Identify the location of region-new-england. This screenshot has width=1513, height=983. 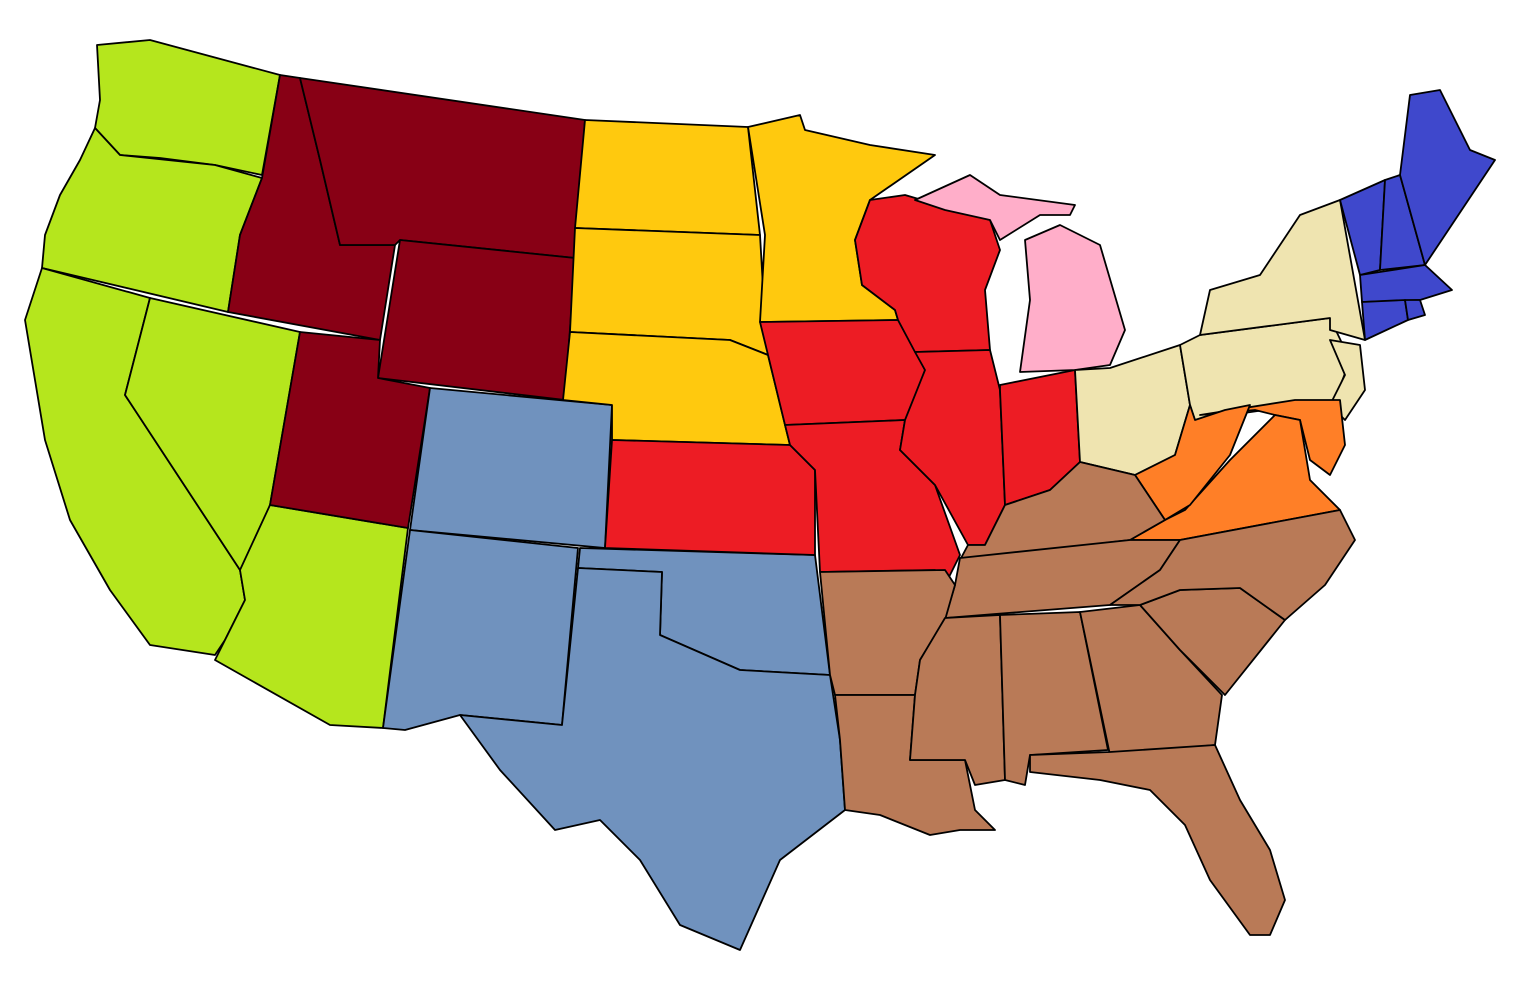
(1417, 215).